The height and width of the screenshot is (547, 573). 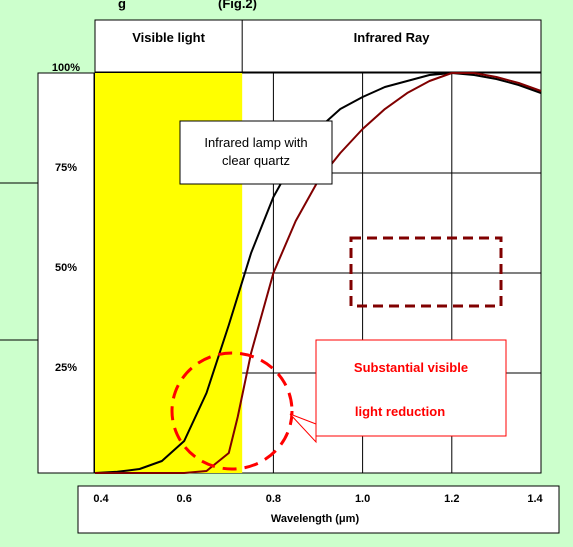 What do you see at coordinates (66, 368) in the screenshot?
I see `y-tick-label: 25%` at bounding box center [66, 368].